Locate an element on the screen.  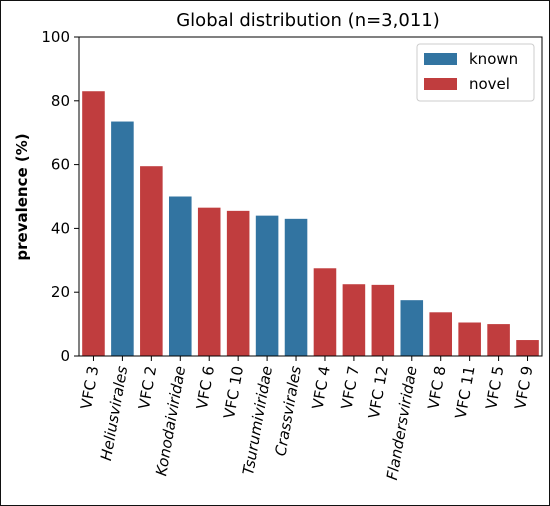
x-tick-label: VFC 6 is located at coordinates (205, 388).